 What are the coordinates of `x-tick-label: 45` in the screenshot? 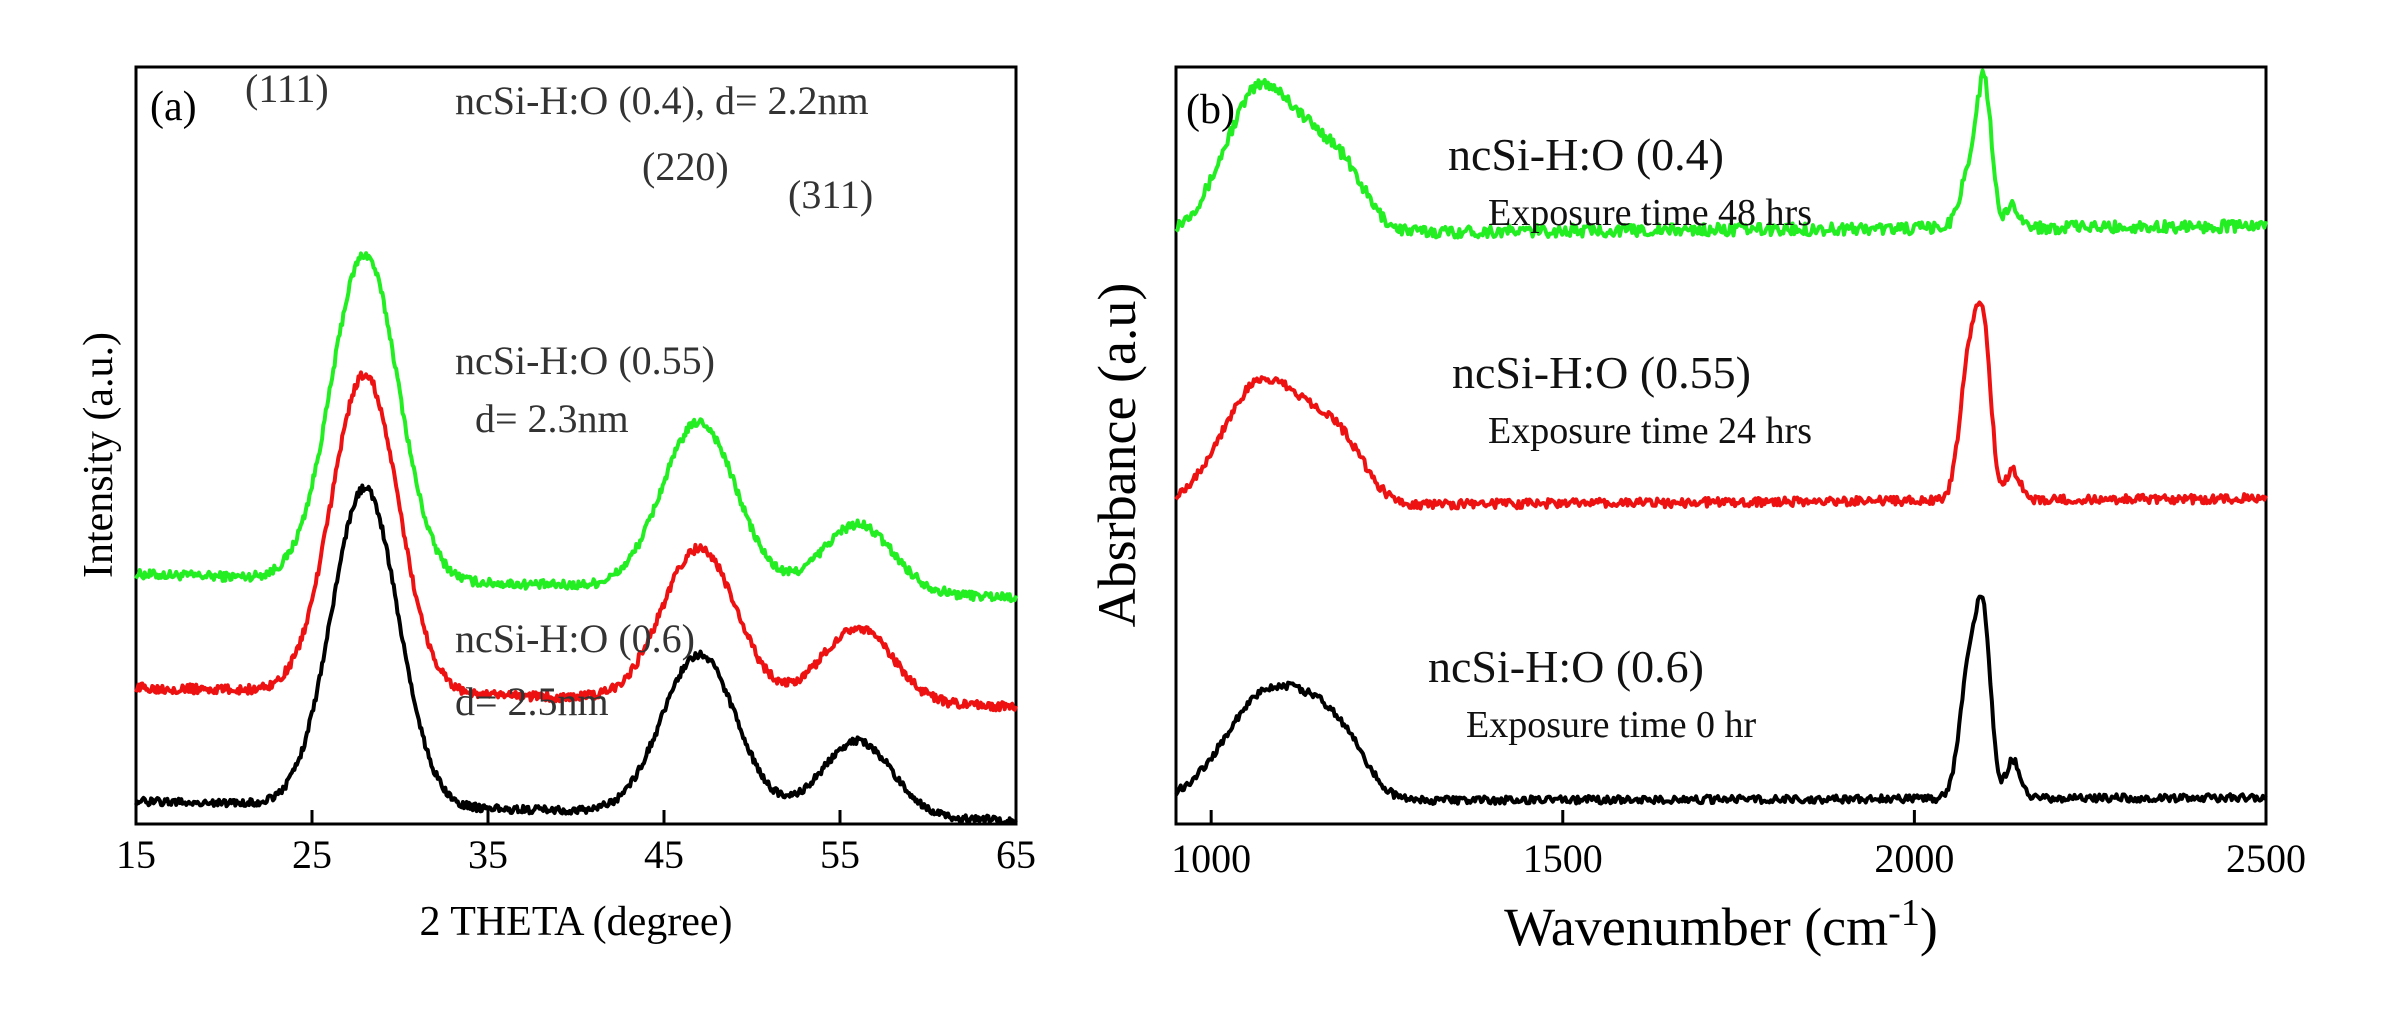 It's located at (664, 854).